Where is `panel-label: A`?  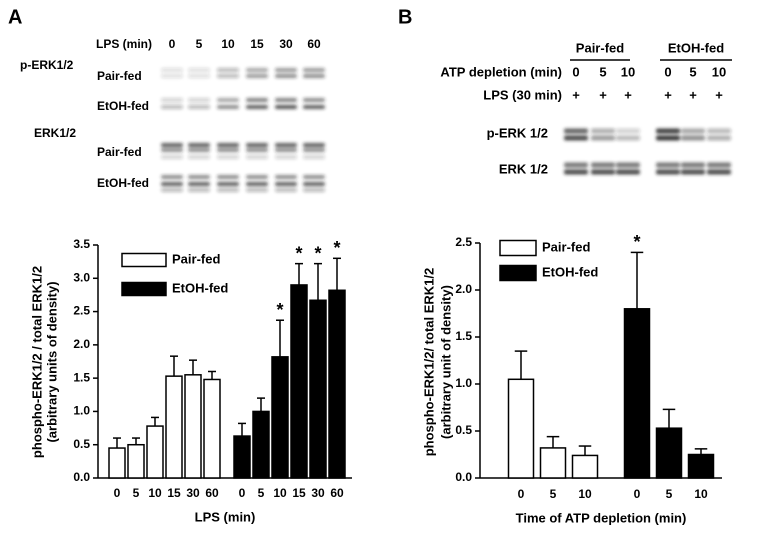 panel-label: A is located at coordinates (15, 17).